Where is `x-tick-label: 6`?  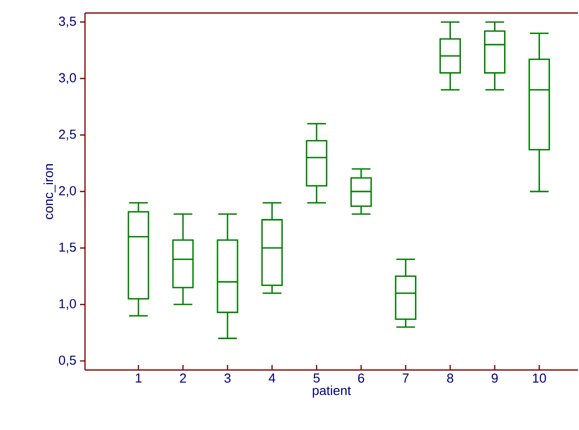 x-tick-label: 6 is located at coordinates (361, 378).